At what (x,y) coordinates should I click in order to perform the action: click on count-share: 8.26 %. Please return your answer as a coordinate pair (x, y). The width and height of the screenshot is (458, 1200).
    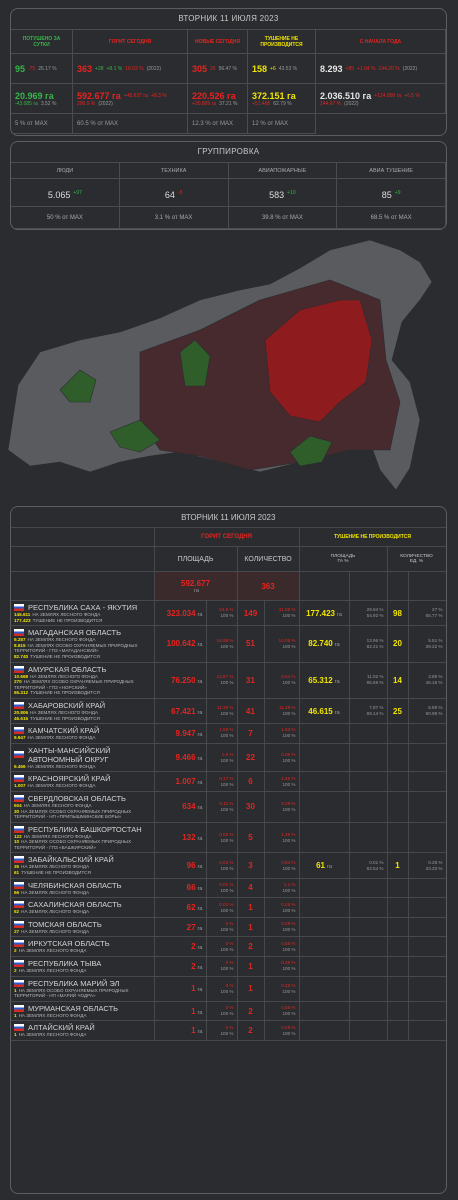
    Looking at the image, I should click on (288, 803).